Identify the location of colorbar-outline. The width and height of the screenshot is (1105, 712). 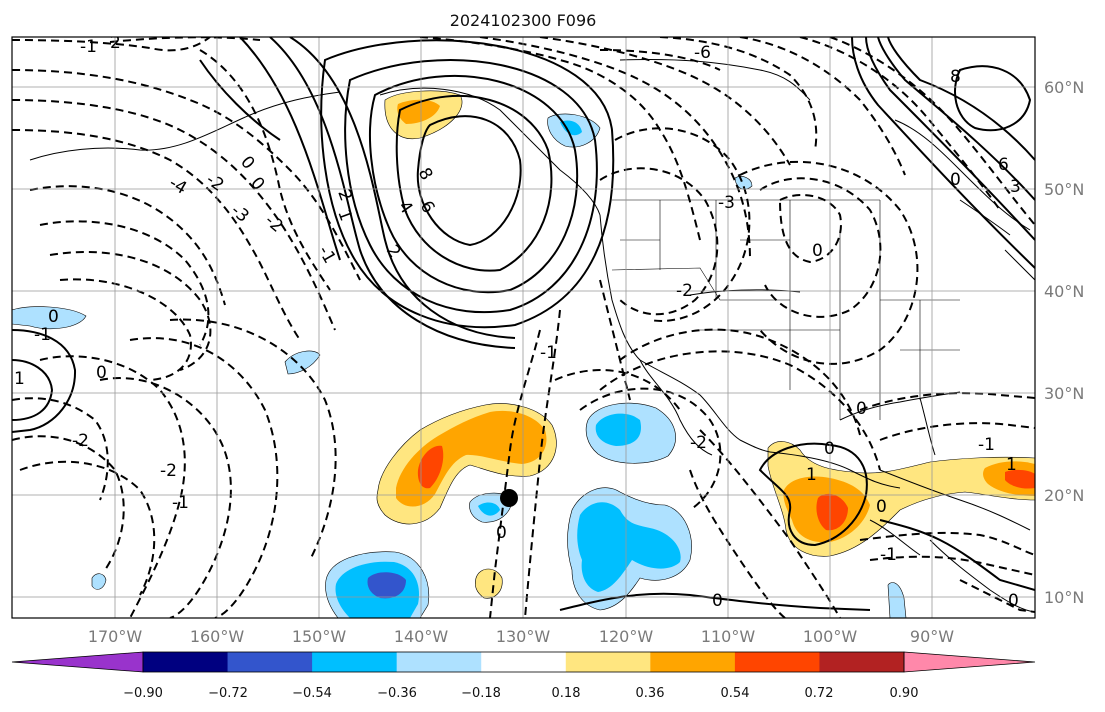
(523, 662).